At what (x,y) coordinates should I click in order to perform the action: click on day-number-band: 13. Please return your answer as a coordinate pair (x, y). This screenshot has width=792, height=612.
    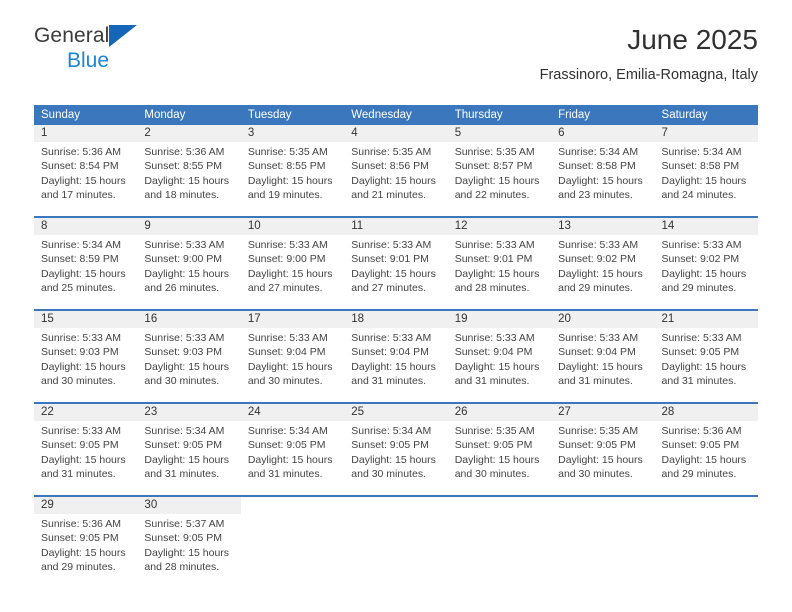
    Looking at the image, I should click on (603, 226).